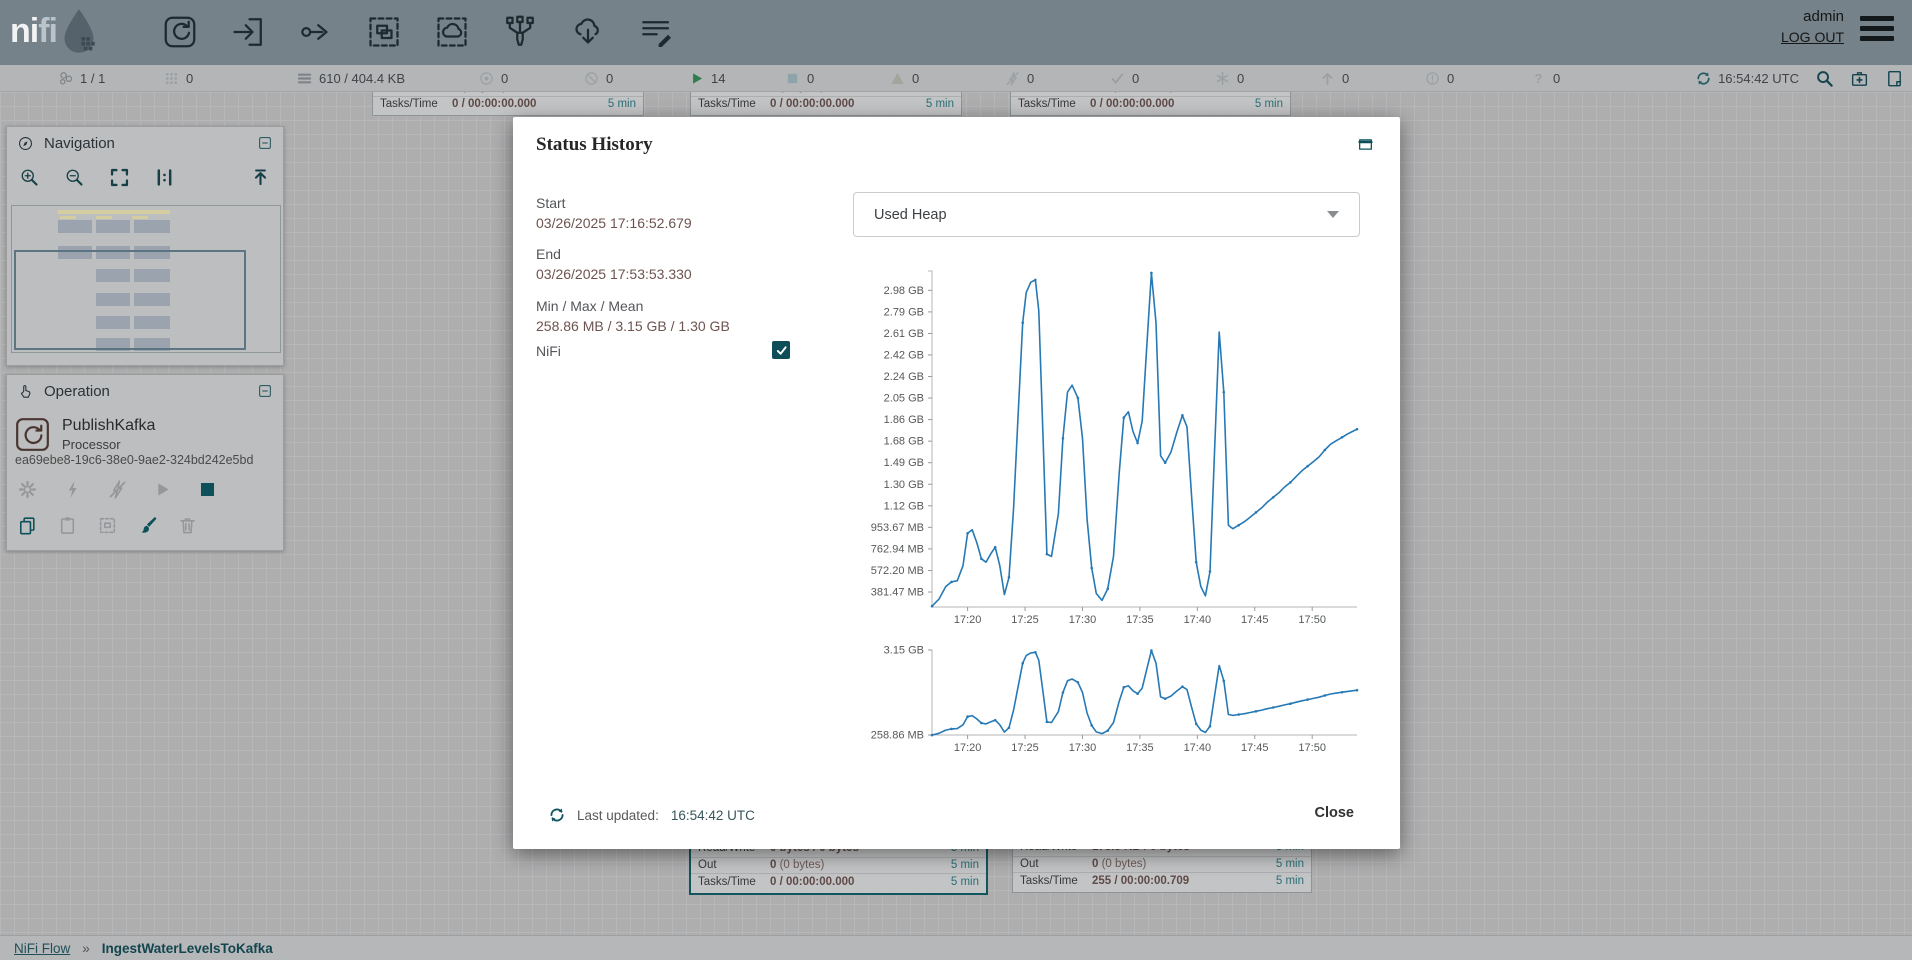  I want to click on label-icon, so click(656, 32).